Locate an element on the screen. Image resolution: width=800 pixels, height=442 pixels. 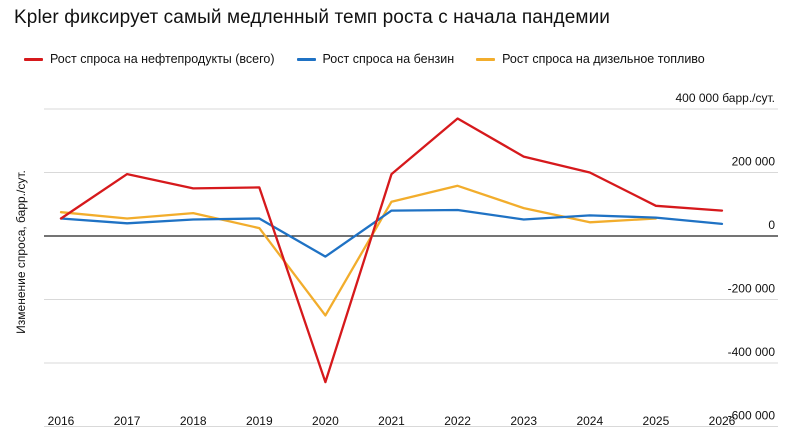
legend-swatch-diesel is located at coordinates (486, 59).